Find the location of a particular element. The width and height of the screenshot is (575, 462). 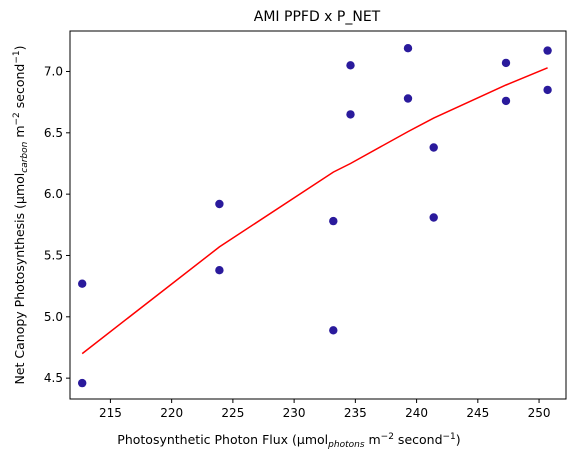

x-tick-label-0: 215 is located at coordinates (110, 413).